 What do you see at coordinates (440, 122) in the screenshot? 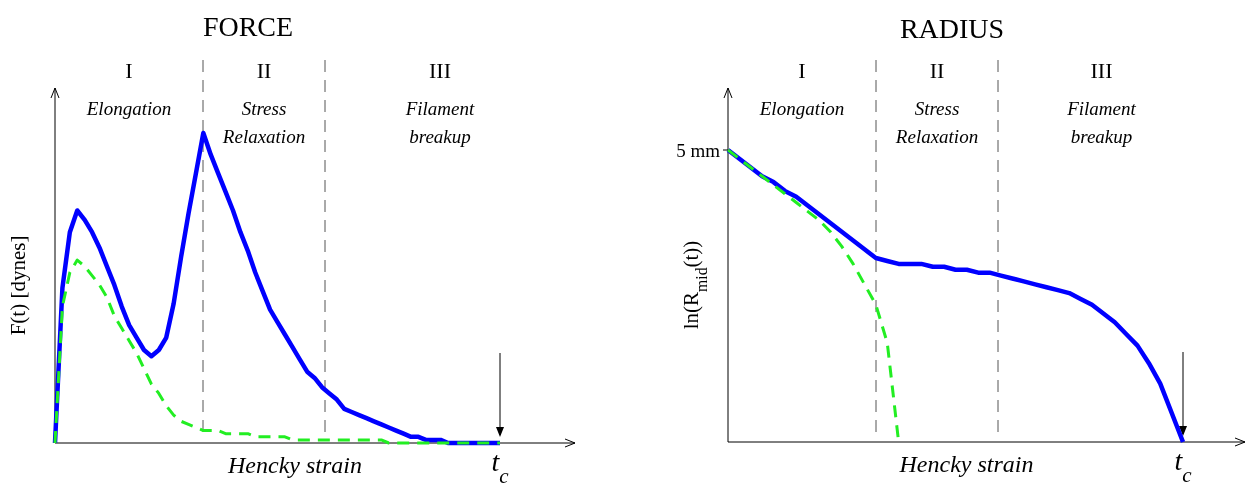
I see `annotation: Filament breakup` at bounding box center [440, 122].